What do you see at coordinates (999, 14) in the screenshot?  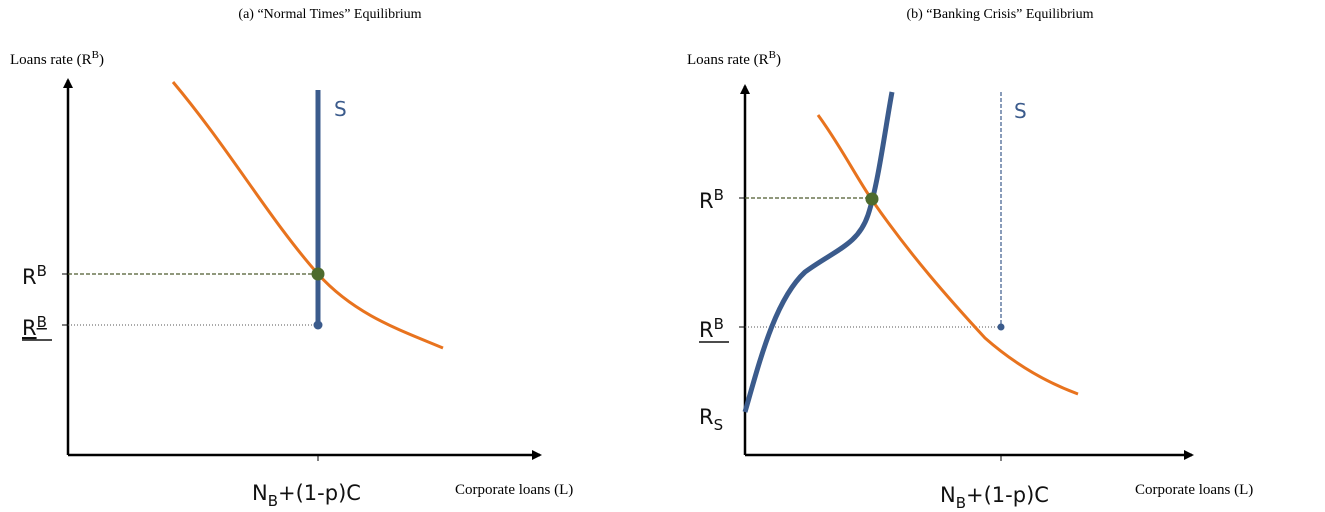 I see `caption: (b) “Banking Crisis” Equilibrium` at bounding box center [999, 14].